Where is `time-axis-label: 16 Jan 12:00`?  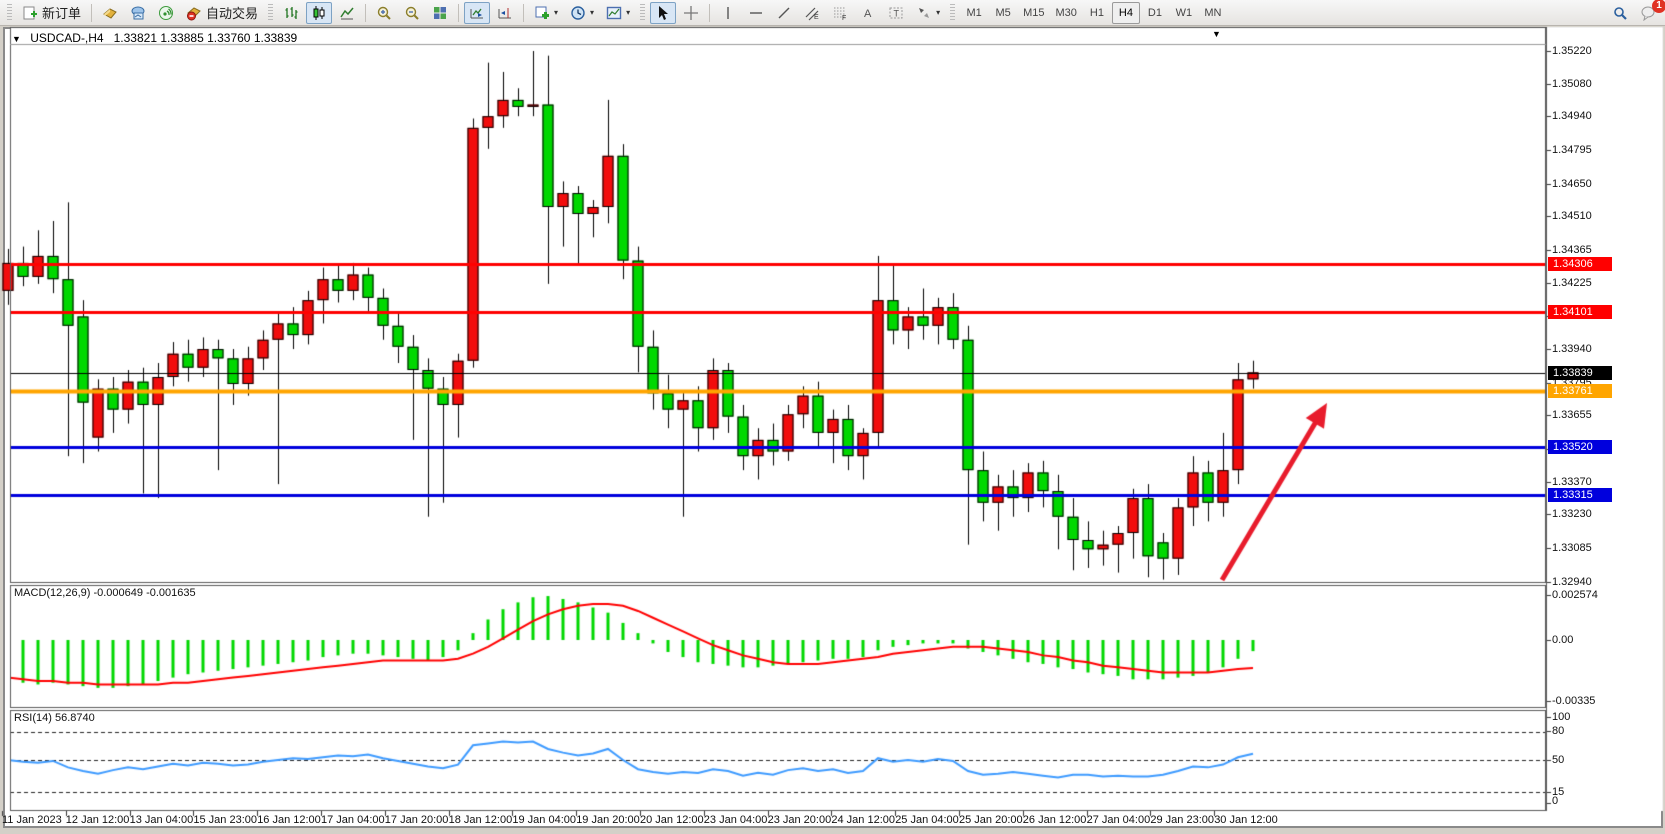 time-axis-label: 16 Jan 12:00 is located at coordinates (289, 820).